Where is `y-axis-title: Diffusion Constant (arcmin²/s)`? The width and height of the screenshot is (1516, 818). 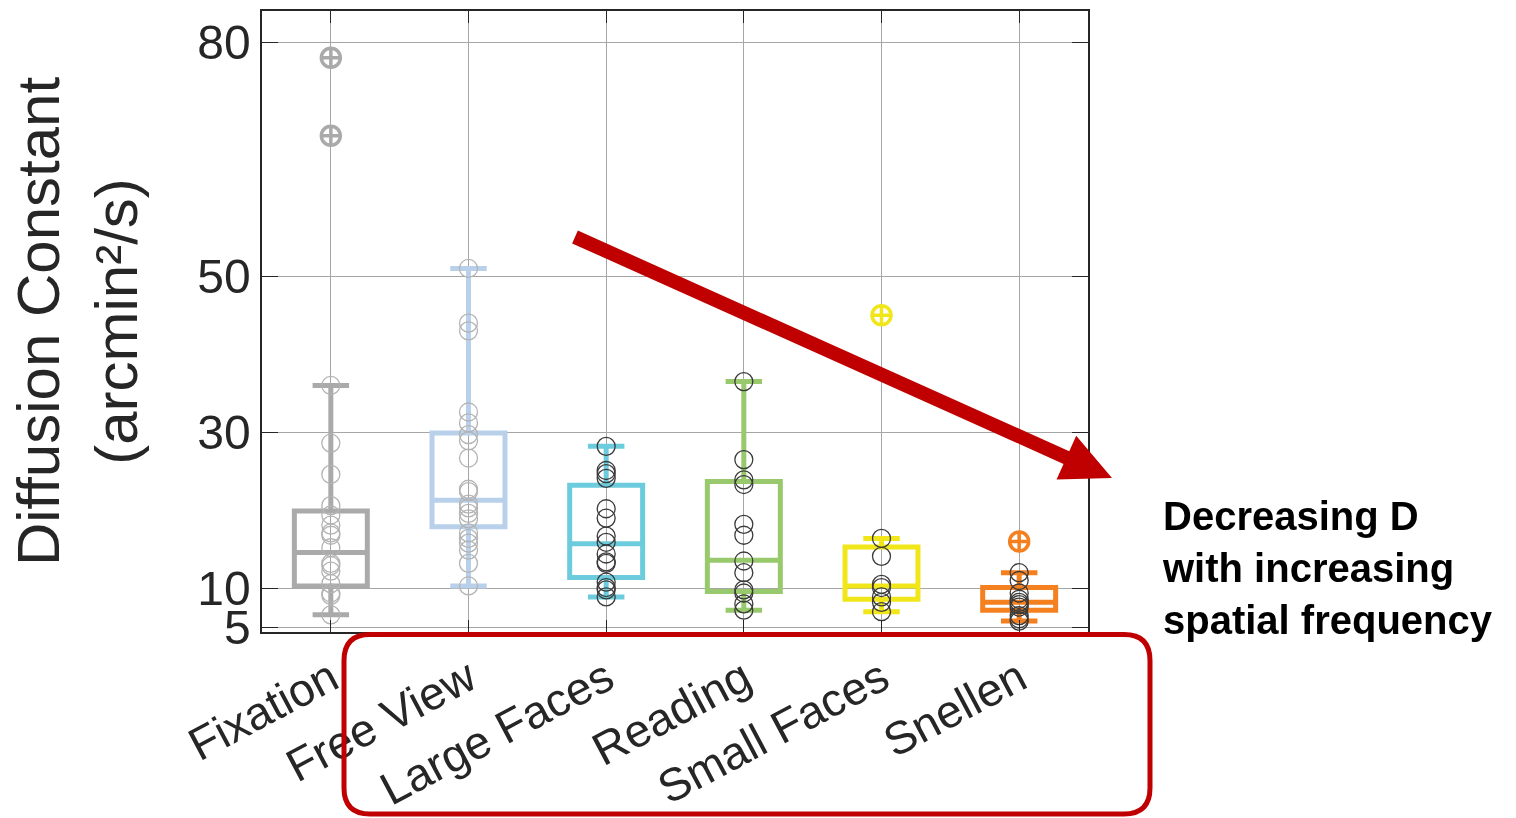 y-axis-title: Diffusion Constant (arcmin²/s) is located at coordinates (78, 321).